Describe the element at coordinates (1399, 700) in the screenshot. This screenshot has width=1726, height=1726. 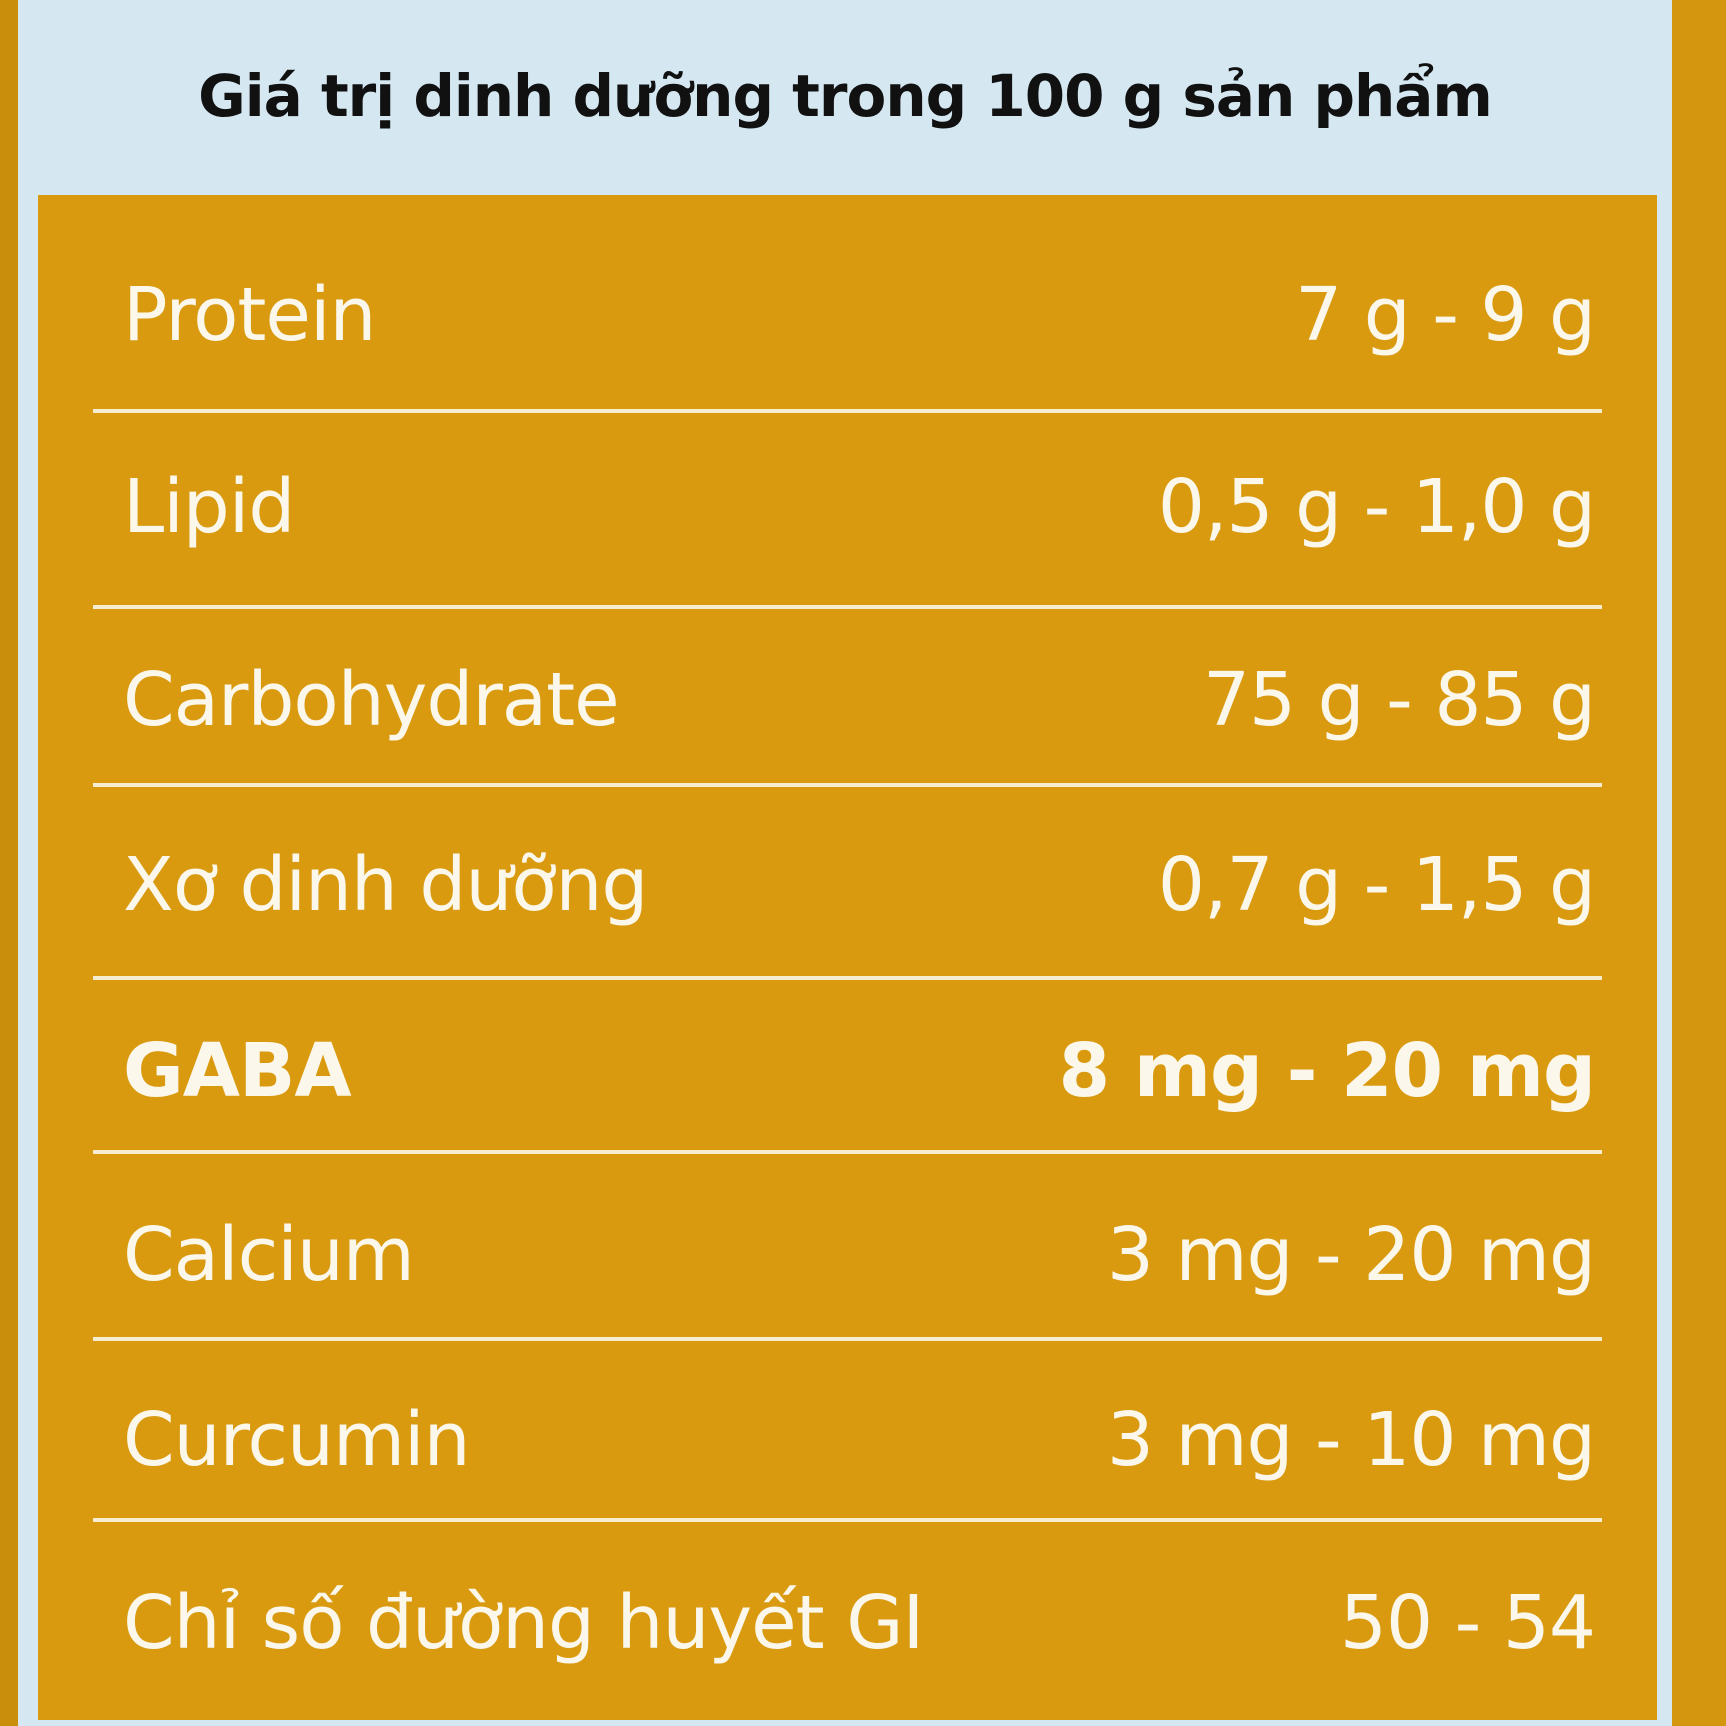
I see `nutrient-value: 75 g - 85 g` at that location.